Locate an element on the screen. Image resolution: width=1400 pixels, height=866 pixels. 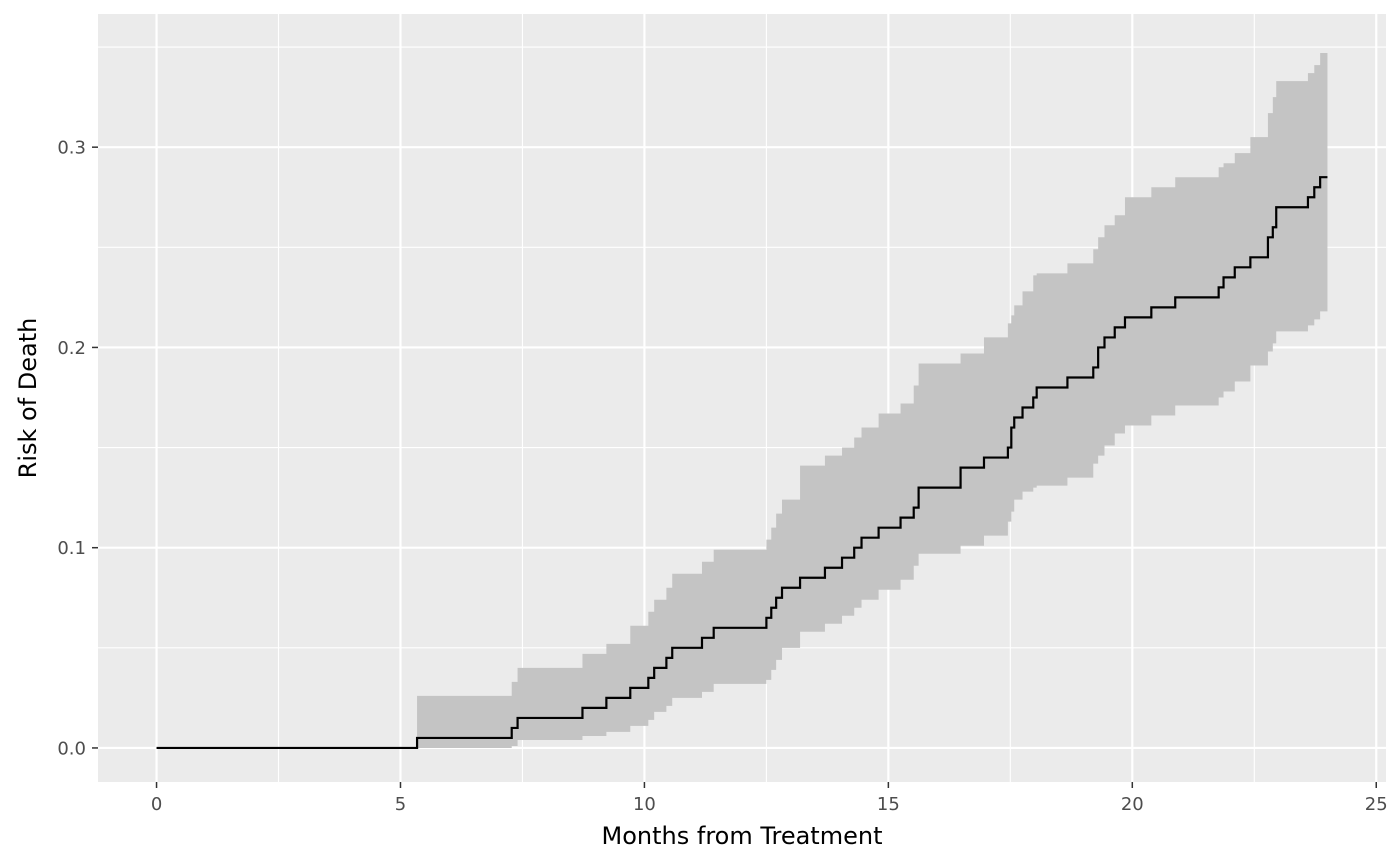
y-tick-label: 0.2 is located at coordinates (71, 348).